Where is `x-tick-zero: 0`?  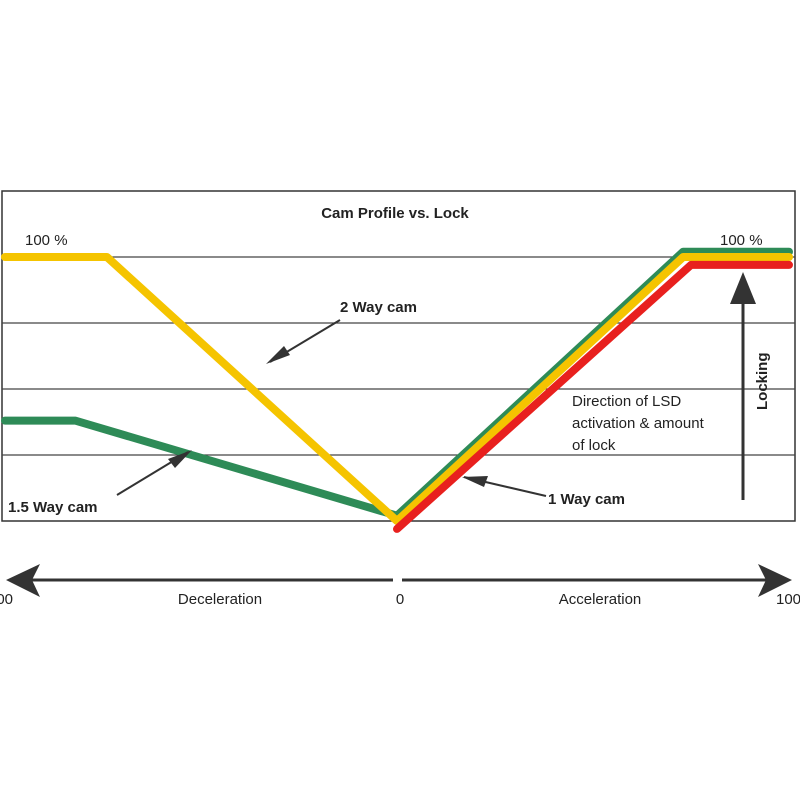
x-tick-zero: 0 is located at coordinates (400, 599).